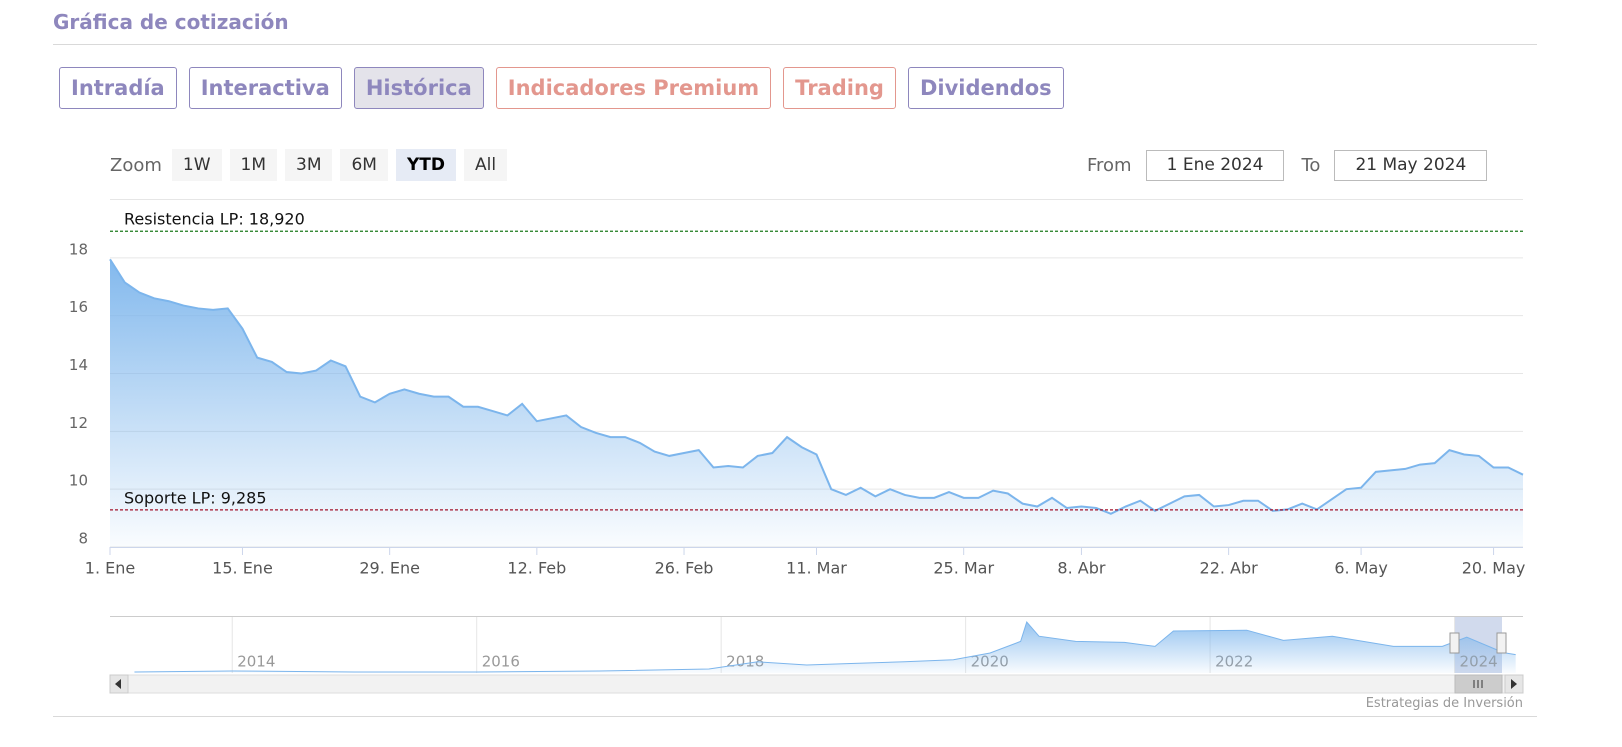 This screenshot has height=747, width=1622. What do you see at coordinates (816, 684) in the screenshot?
I see `scrollbar-track` at bounding box center [816, 684].